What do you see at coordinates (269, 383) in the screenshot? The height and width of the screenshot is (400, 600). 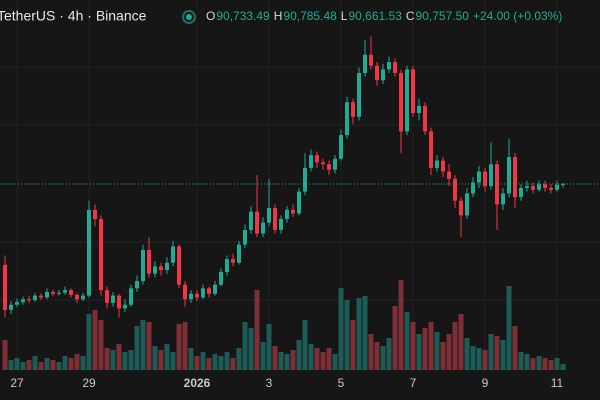 I see `x-tick-label: 3` at bounding box center [269, 383].